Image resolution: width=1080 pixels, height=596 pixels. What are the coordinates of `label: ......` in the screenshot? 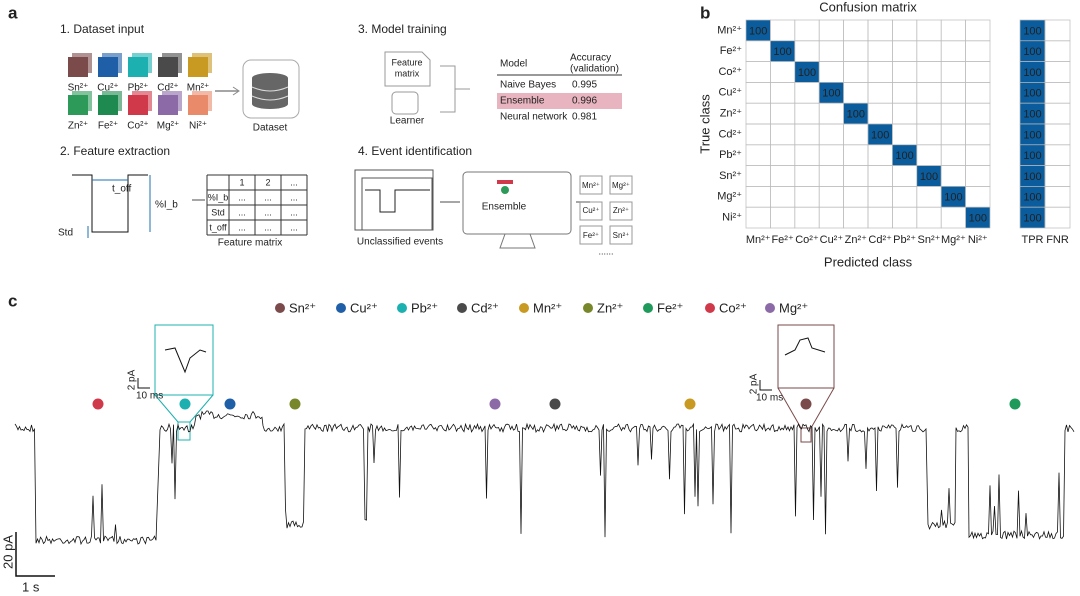 It's located at (605, 251).